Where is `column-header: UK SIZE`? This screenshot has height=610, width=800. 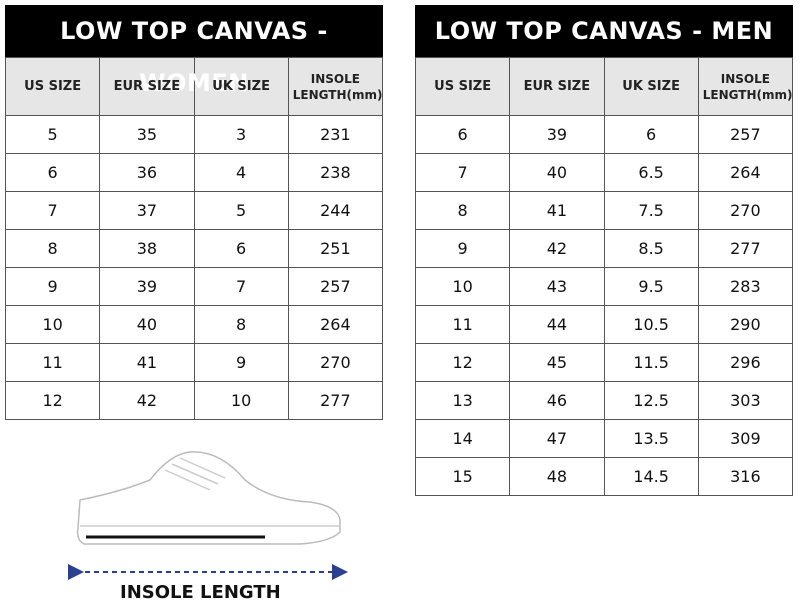
column-header: UK SIZE is located at coordinates (651, 86).